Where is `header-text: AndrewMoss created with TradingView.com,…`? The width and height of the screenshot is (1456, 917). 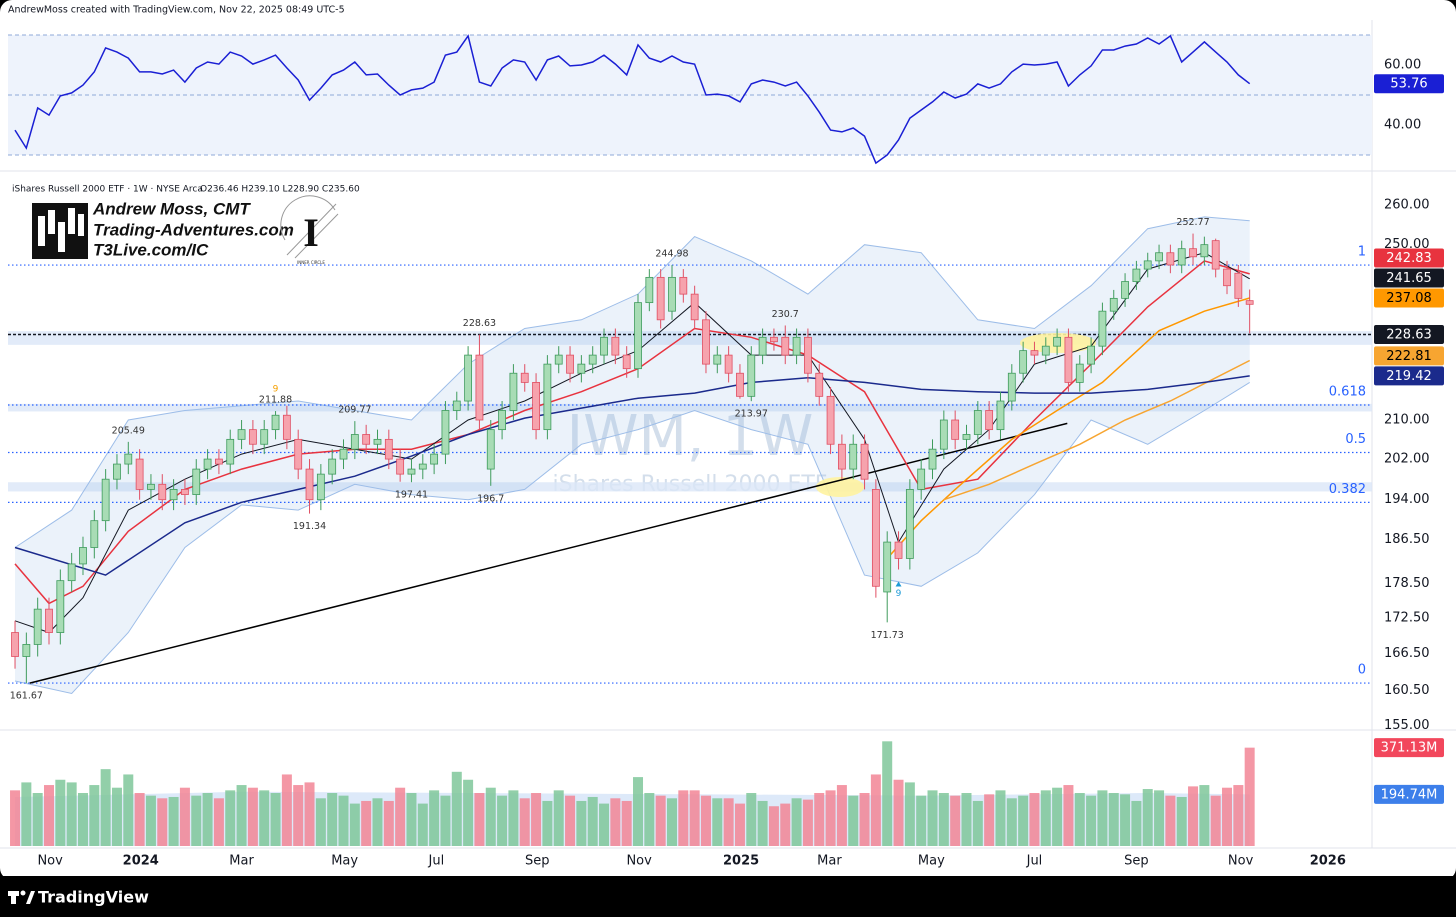
header-text: AndrewMoss created with TradingView.com,… is located at coordinates (176, 10).